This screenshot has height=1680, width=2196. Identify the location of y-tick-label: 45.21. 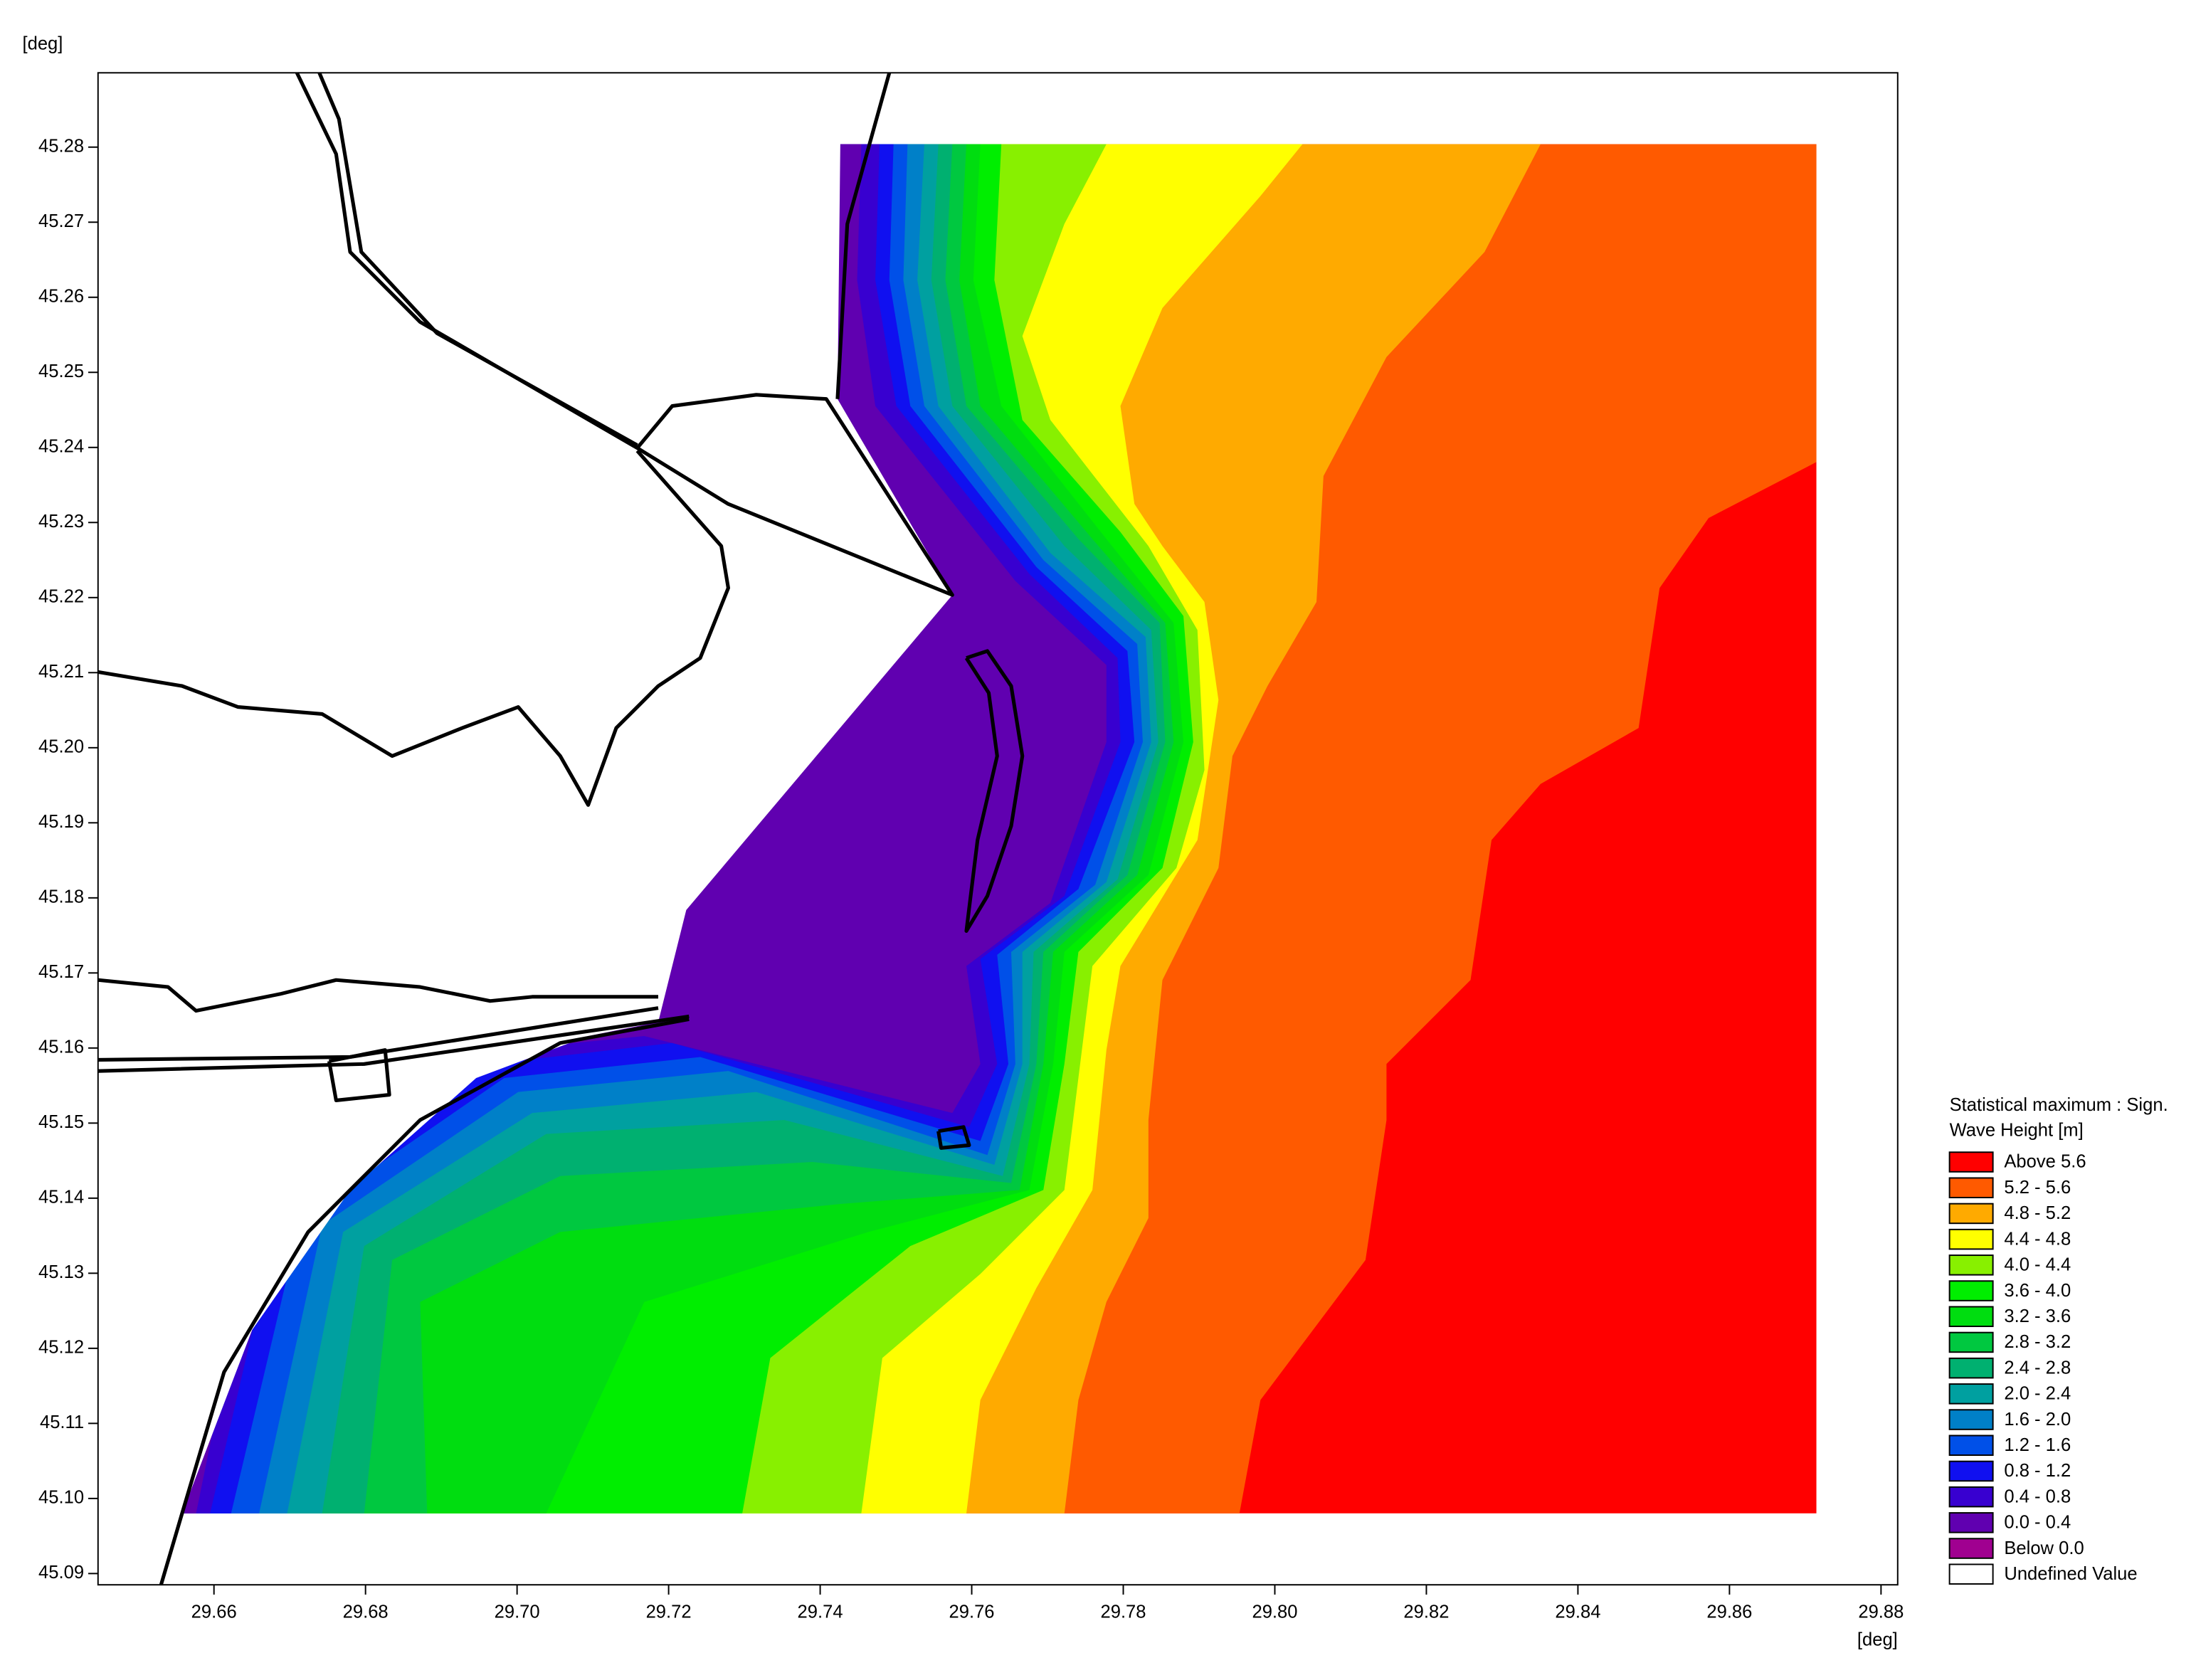
(61, 672).